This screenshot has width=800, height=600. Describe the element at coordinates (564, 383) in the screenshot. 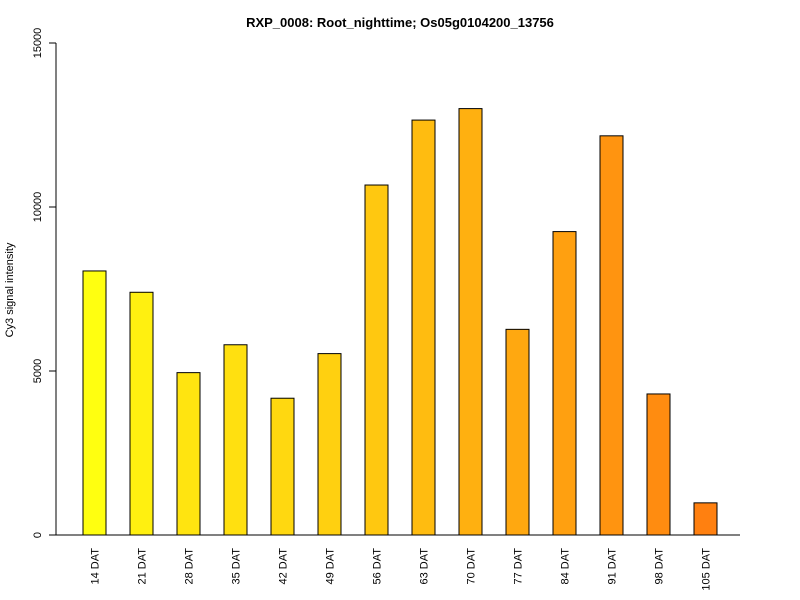

I see `bar-84-dat` at that location.